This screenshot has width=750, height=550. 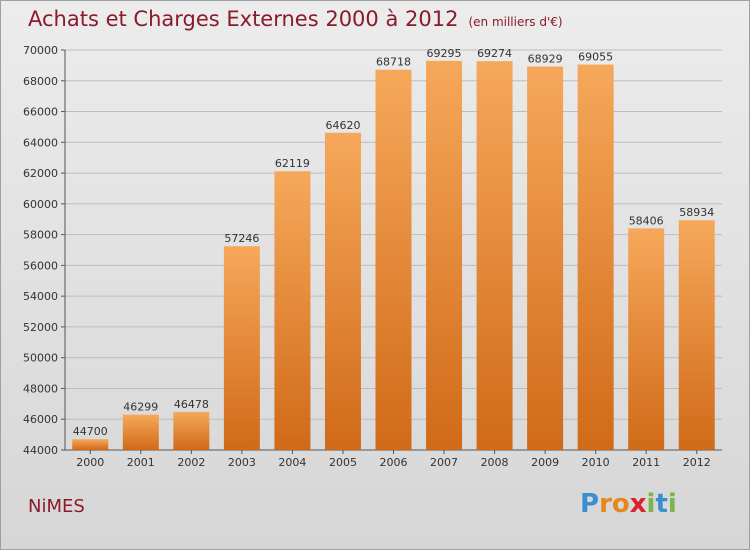 What do you see at coordinates (40, 173) in the screenshot?
I see `y-tick-label: 62000` at bounding box center [40, 173].